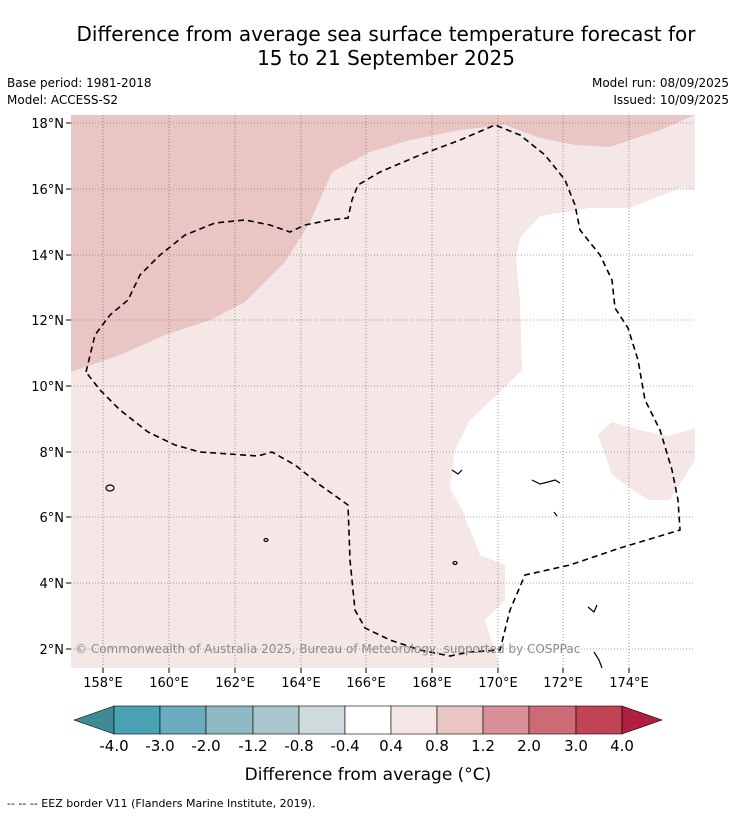 This screenshot has width=736, height=816. What do you see at coordinates (79, 83) in the screenshot?
I see `base-period: Base period: 1981-2018` at bounding box center [79, 83].